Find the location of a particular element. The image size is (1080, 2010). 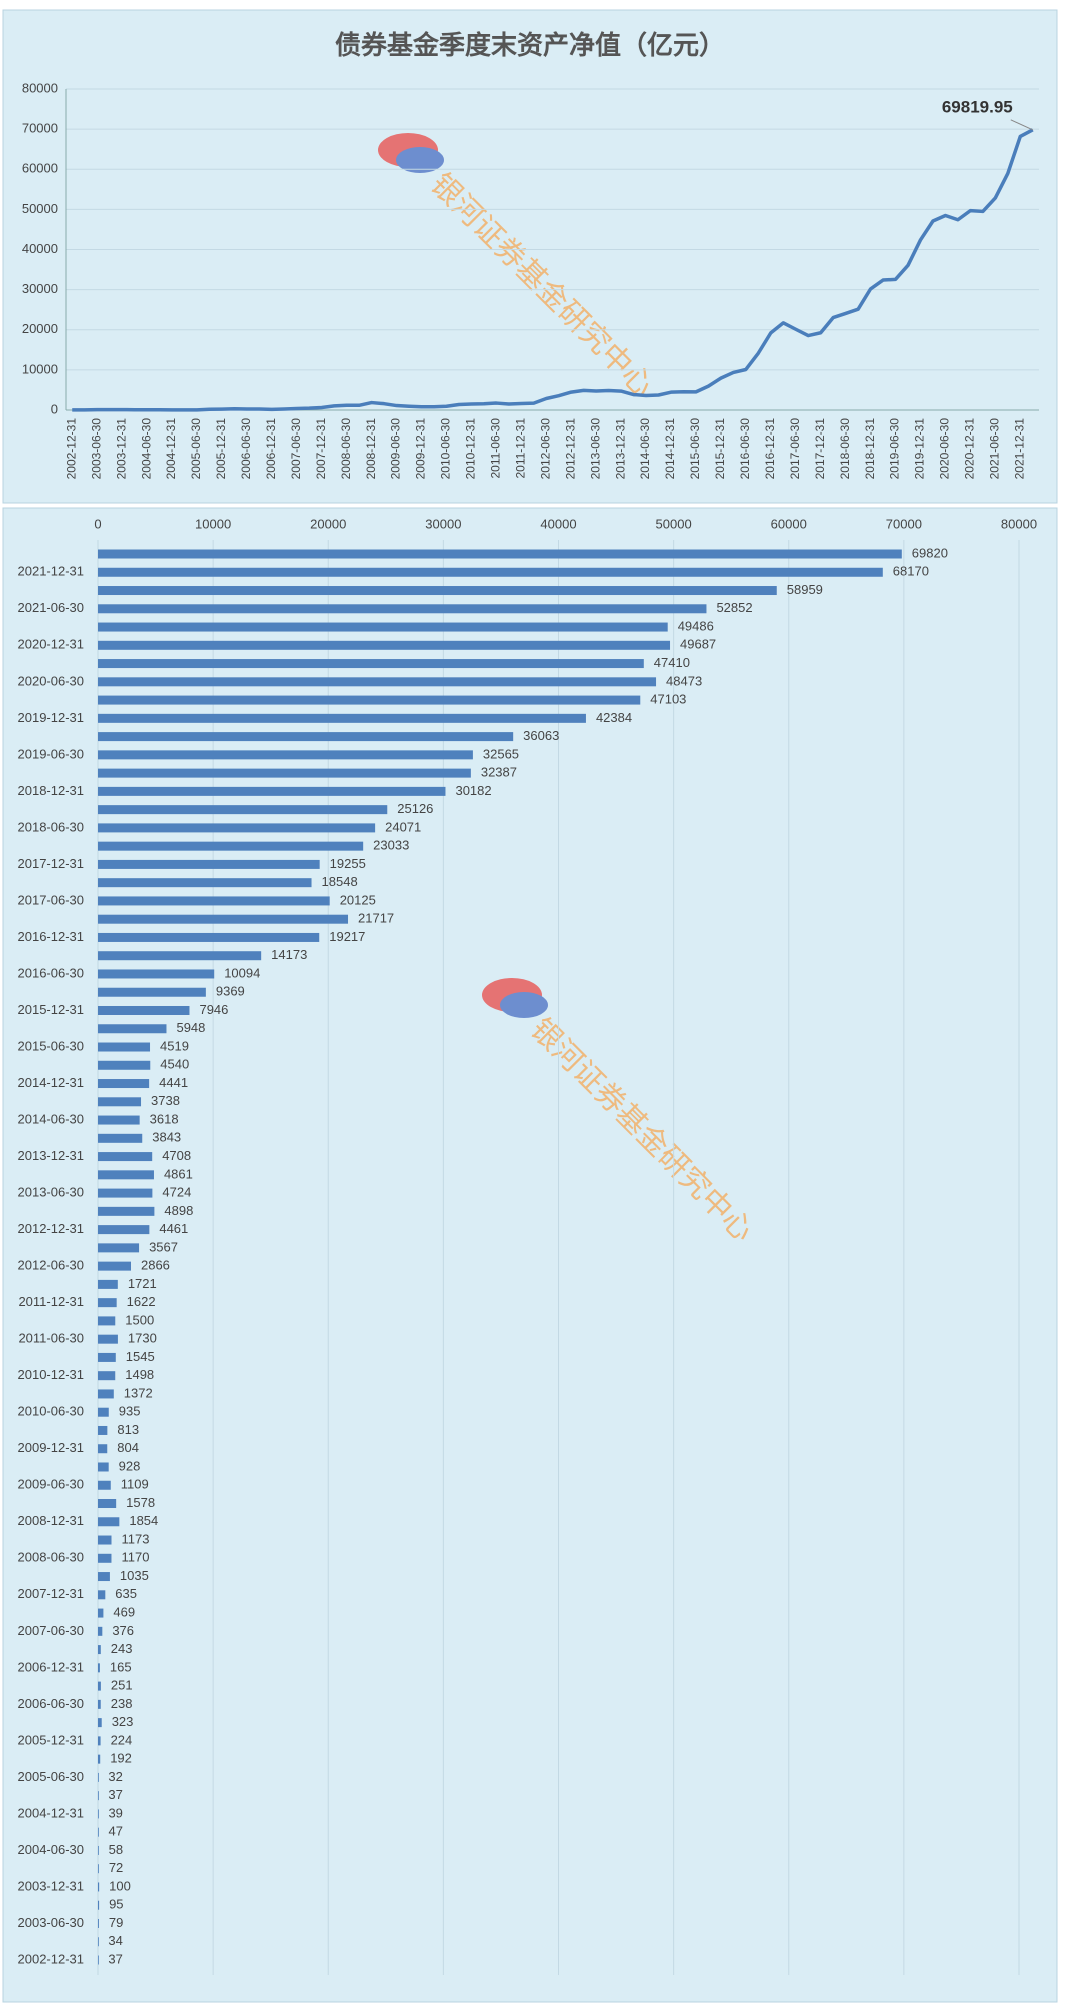

y-tick-label: 2008-06-30 is located at coordinates (51, 1557).